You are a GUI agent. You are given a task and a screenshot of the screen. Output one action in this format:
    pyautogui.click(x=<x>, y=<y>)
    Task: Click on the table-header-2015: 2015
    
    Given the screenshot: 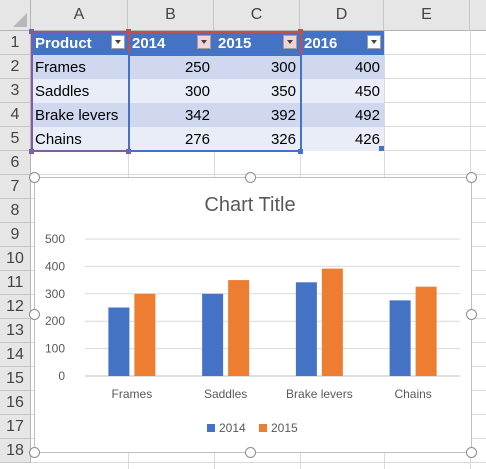 What is the action you would take?
    pyautogui.click(x=257, y=43)
    